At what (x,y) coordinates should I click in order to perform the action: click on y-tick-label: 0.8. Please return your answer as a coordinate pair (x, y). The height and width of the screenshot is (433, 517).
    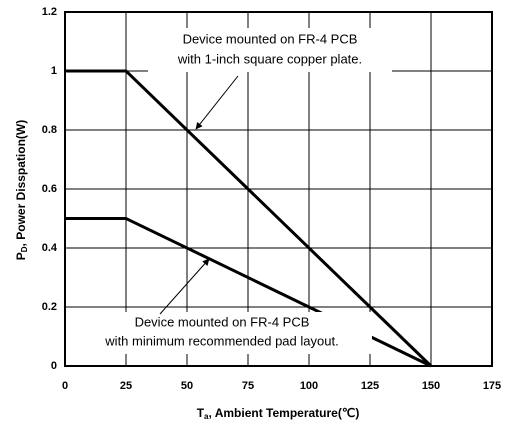
    Looking at the image, I should click on (49, 130).